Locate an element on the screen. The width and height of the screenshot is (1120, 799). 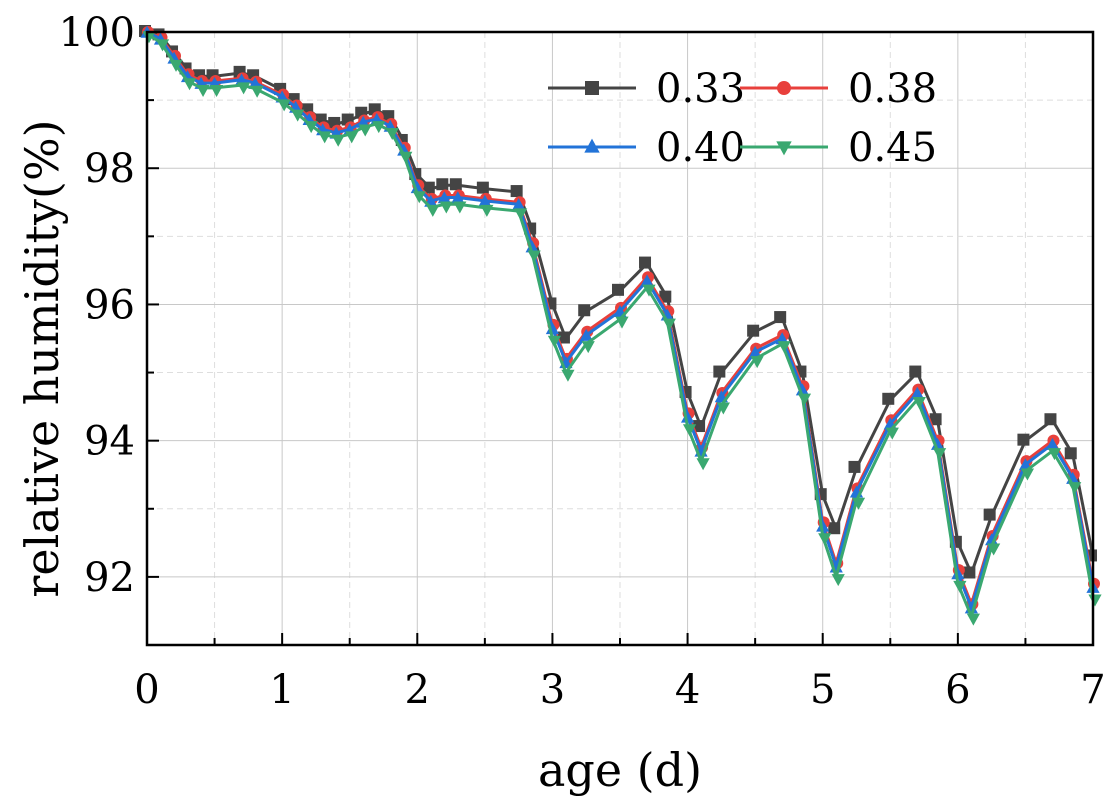
y-tick-labels: 92 94 96 98 100 is located at coordinates (97, 305).